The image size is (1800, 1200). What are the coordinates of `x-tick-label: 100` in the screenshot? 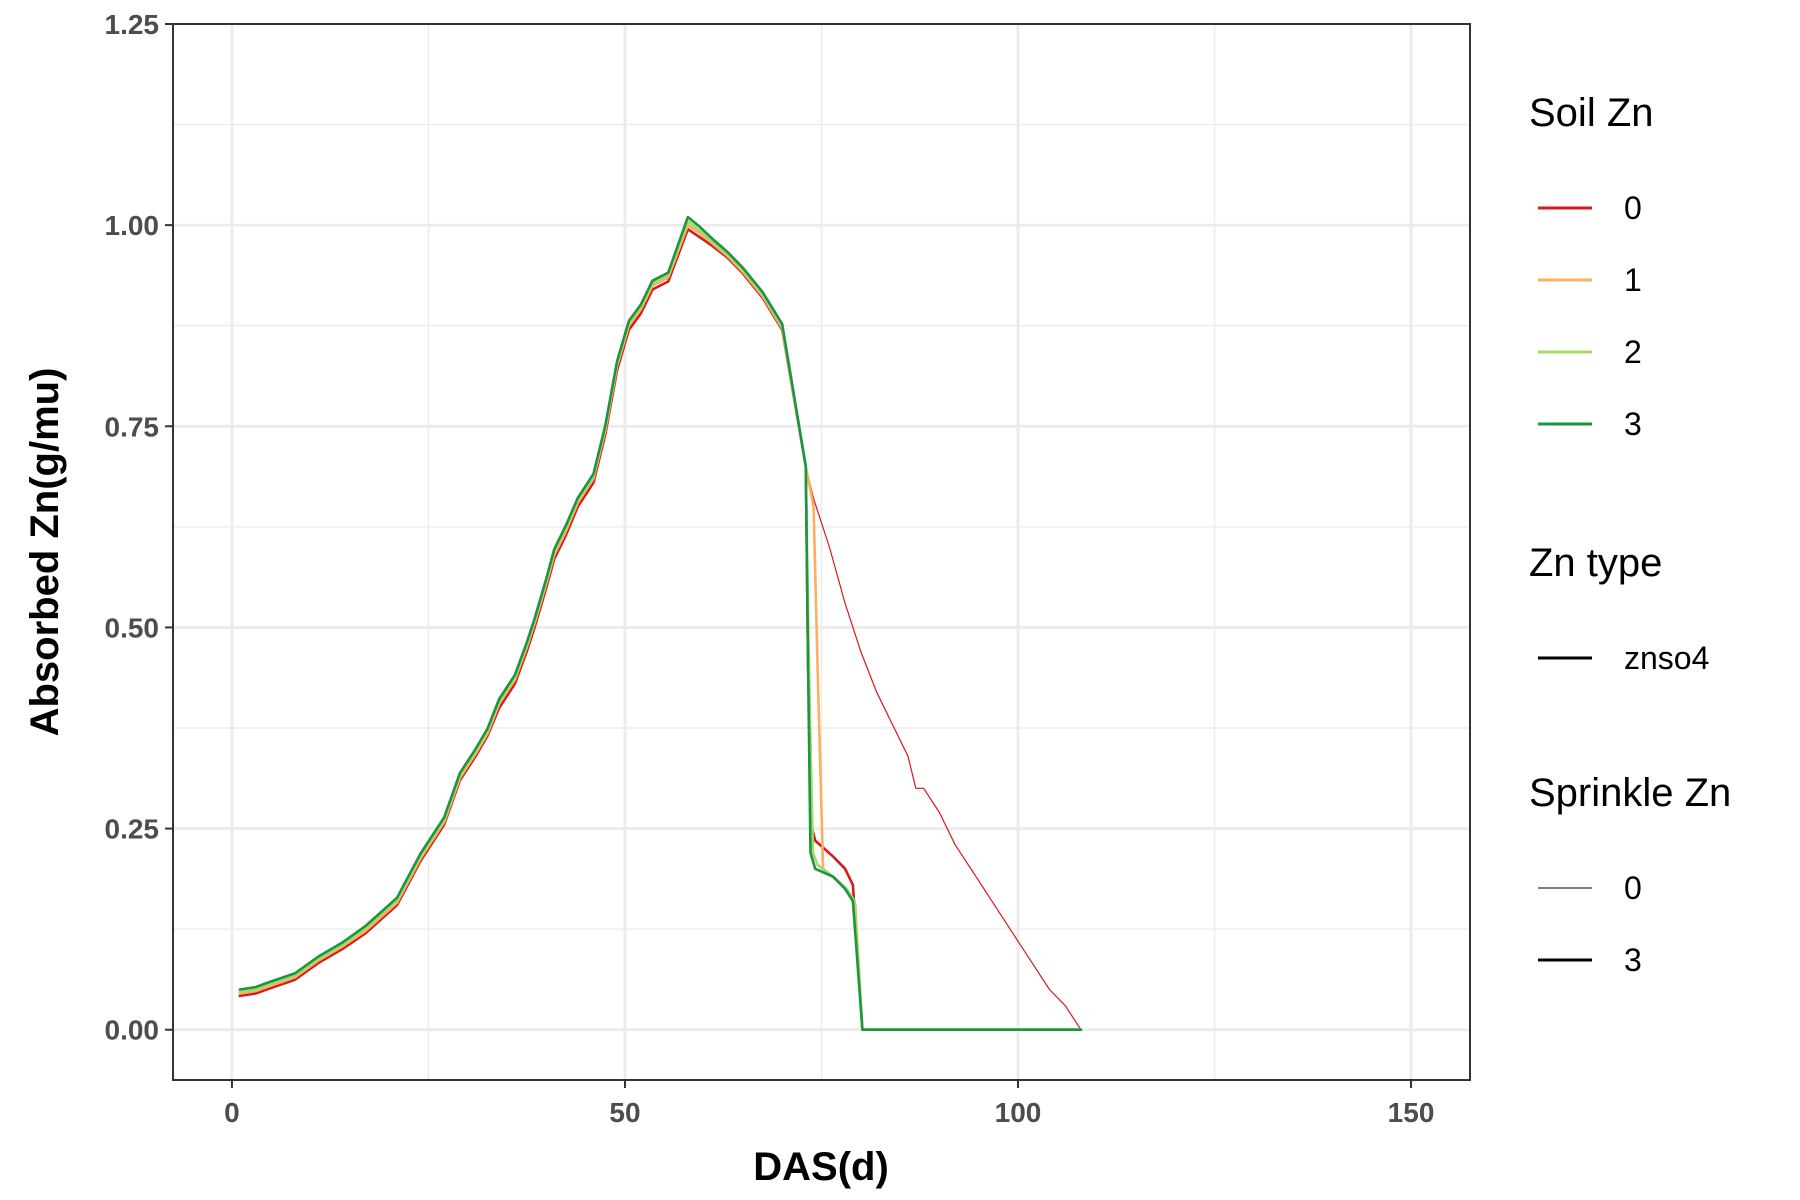 It's located at (1018, 1112).